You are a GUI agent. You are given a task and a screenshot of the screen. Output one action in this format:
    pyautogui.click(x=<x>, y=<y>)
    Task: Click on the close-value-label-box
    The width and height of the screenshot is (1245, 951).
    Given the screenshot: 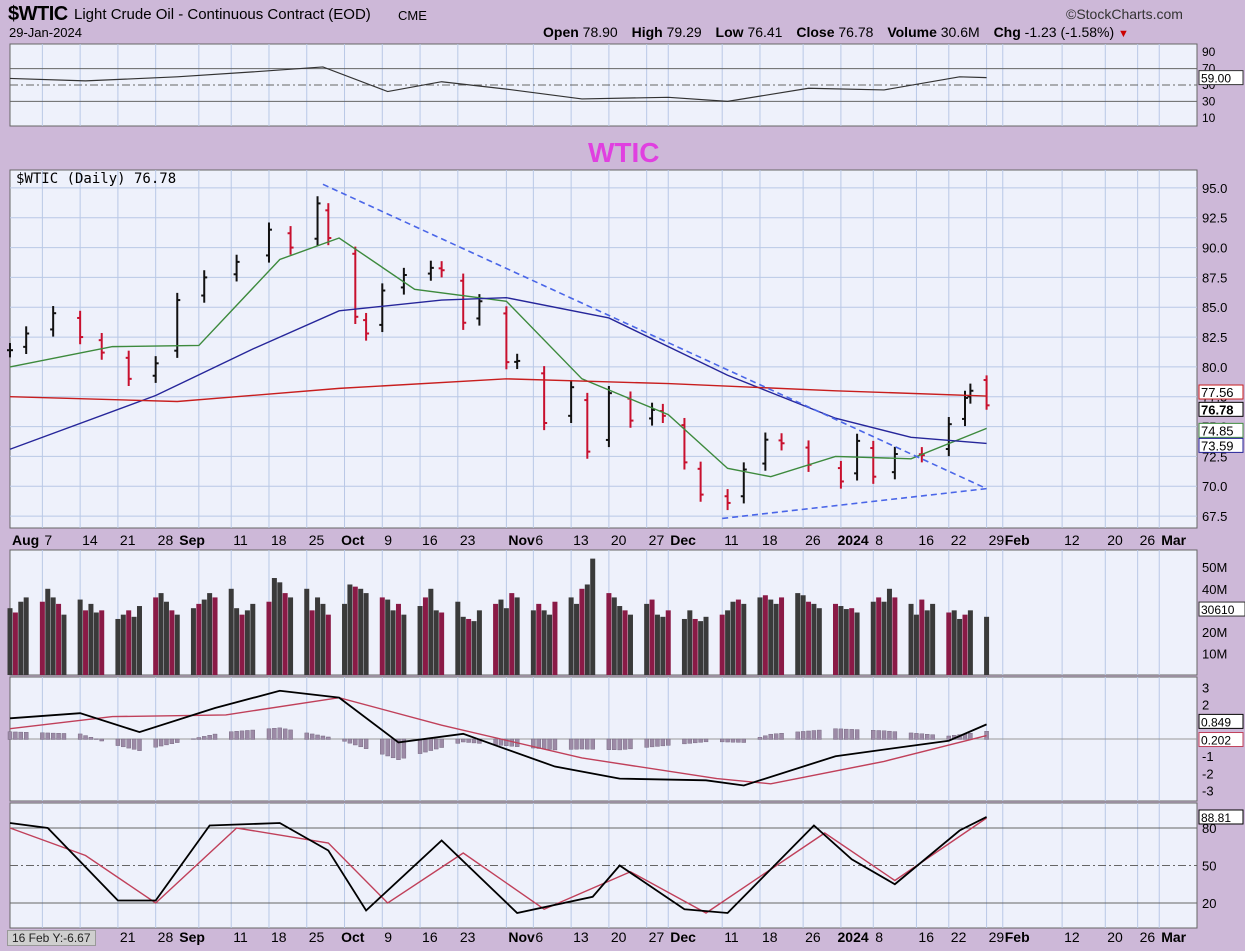 What is the action you would take?
    pyautogui.click(x=1221, y=409)
    